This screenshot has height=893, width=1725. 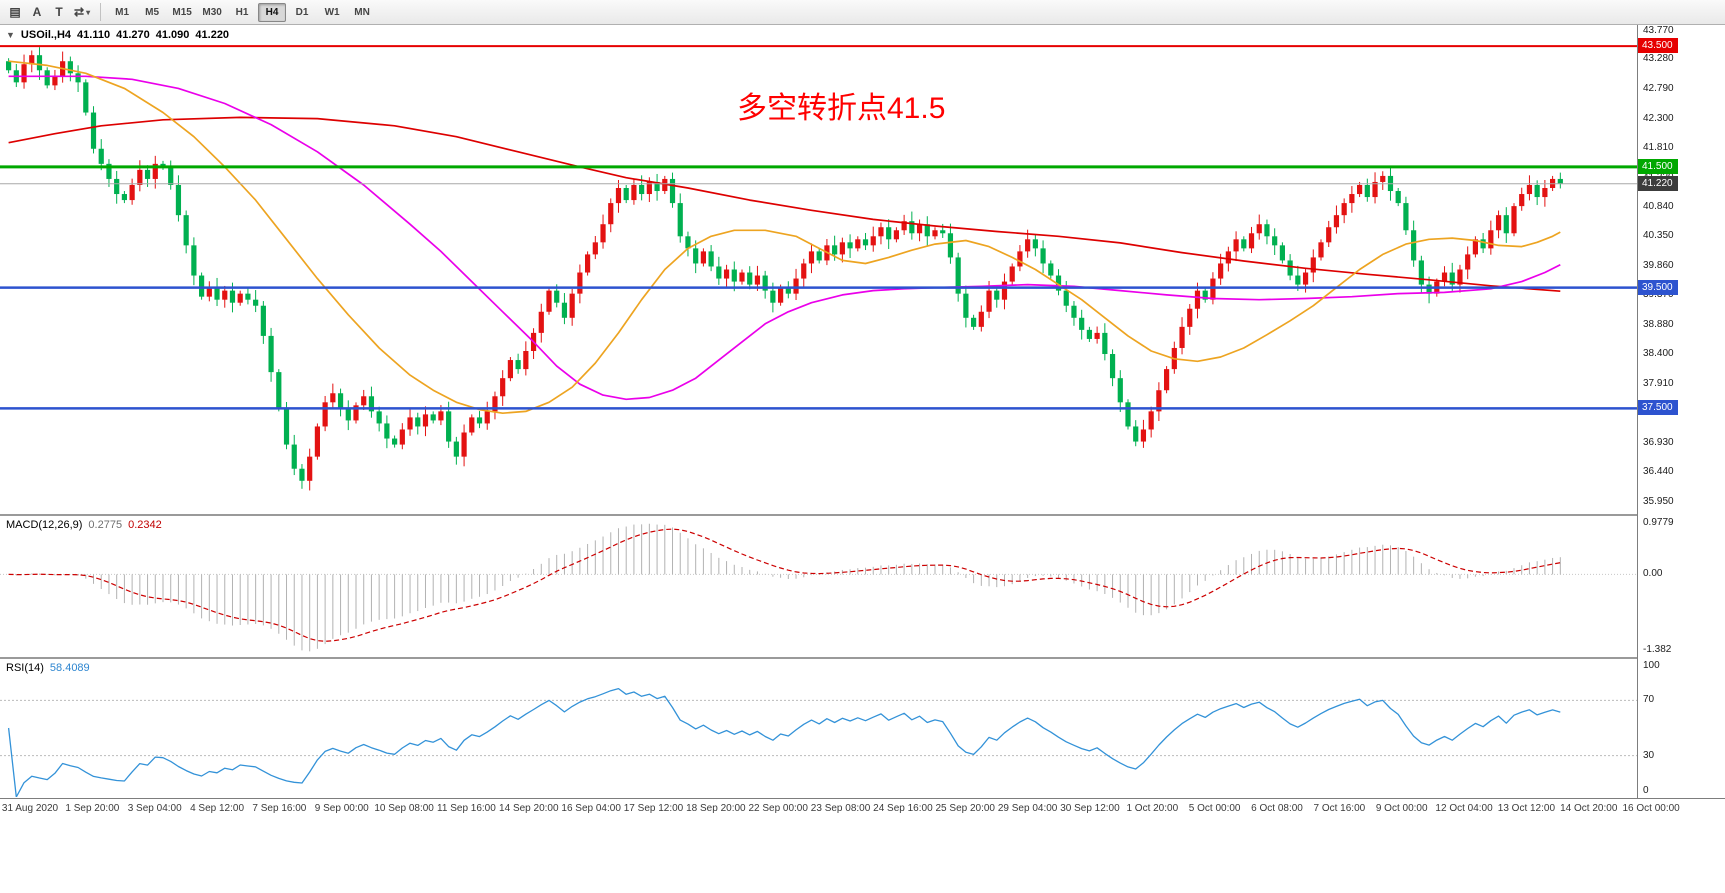 I want to click on timeframe-button-d1: D1, so click(x=302, y=12).